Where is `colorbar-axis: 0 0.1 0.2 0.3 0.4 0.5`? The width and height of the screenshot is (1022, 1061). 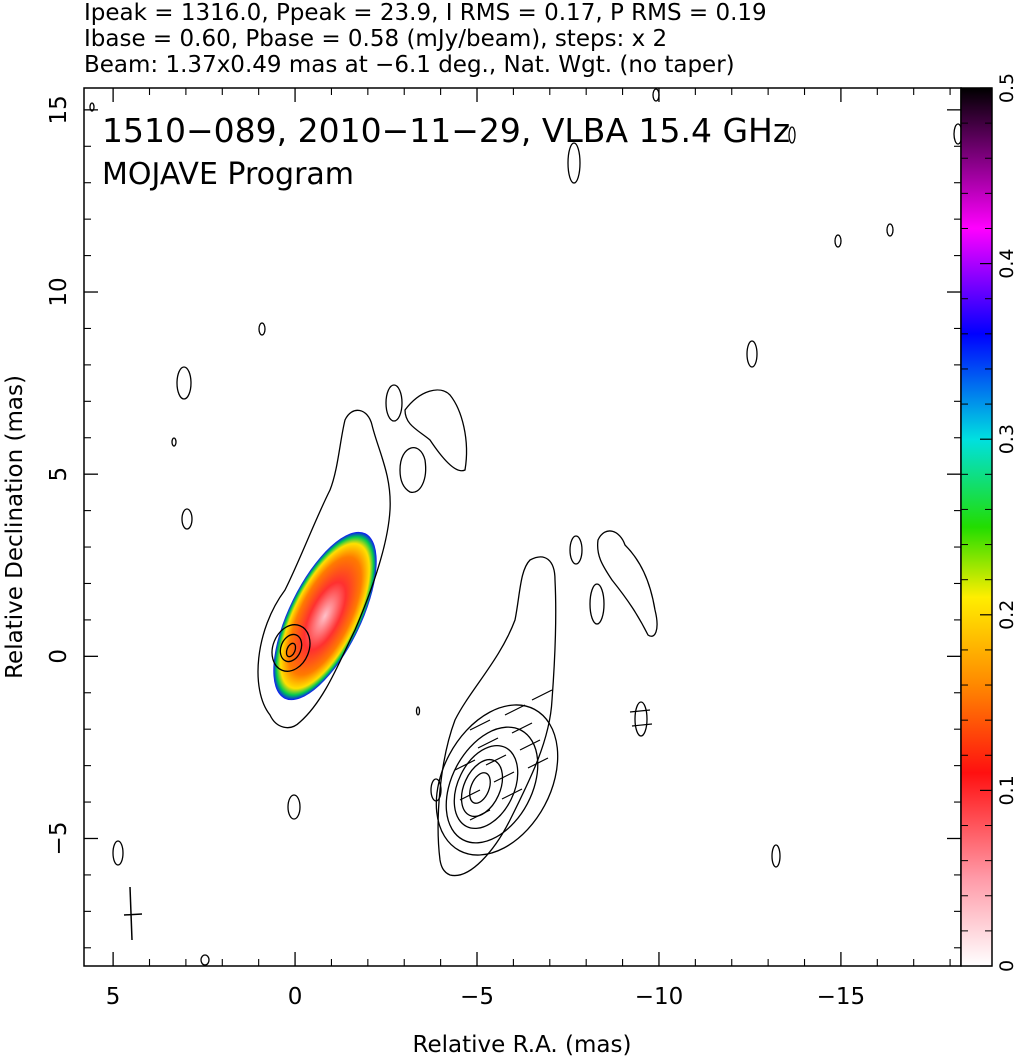 colorbar-axis: 0 0.1 0.2 0.3 0.4 0.5 is located at coordinates (989, 522).